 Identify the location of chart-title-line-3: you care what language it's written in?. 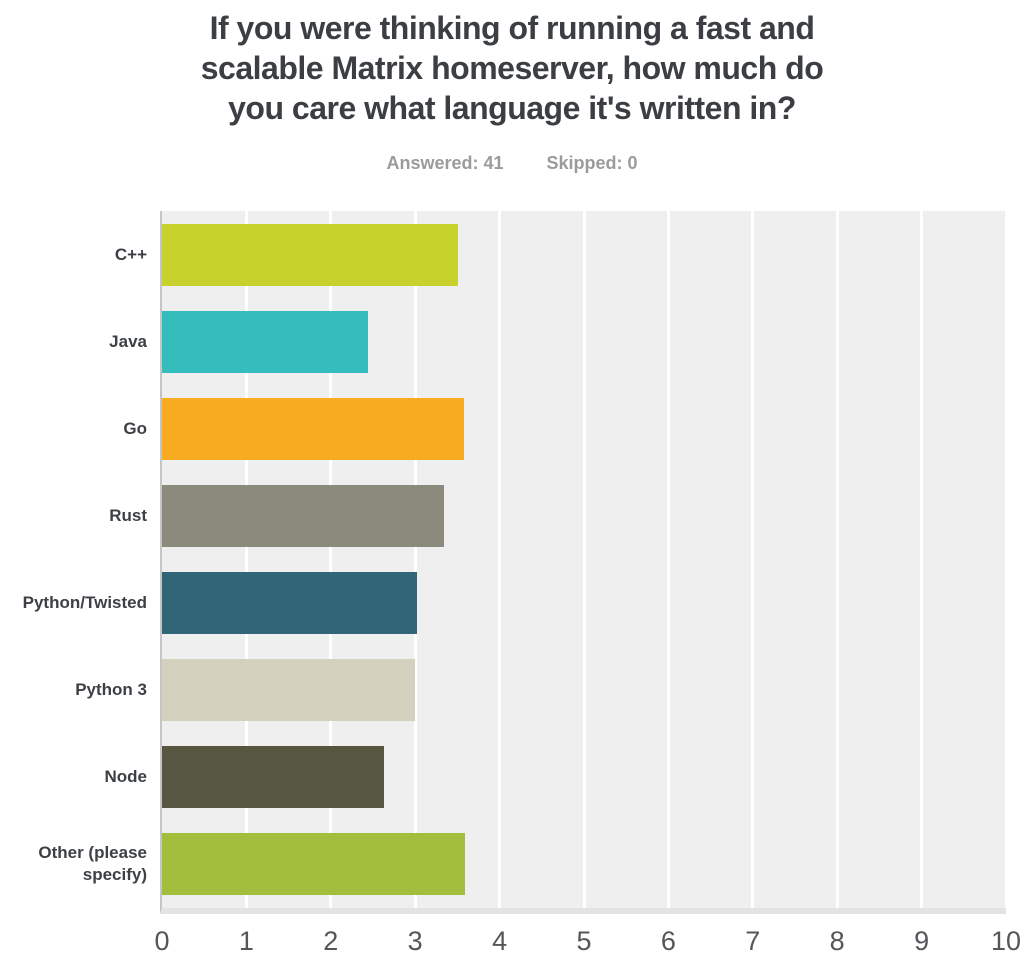
(512, 108).